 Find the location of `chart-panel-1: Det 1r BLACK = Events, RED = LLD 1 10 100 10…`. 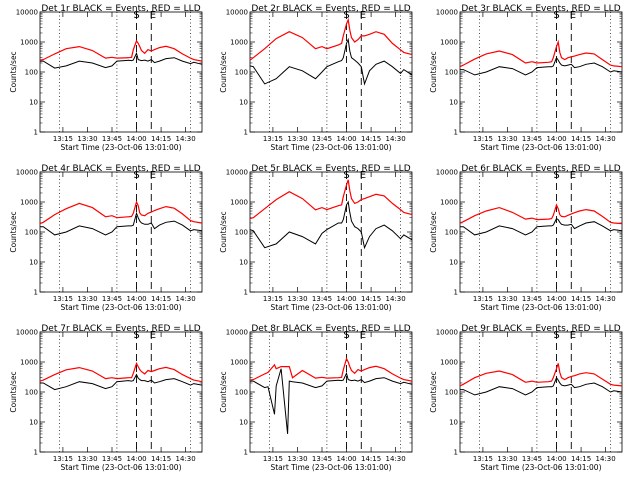

chart-panel-1: Det 1r BLACK = Events, RED = LLD 1 10 100 10… is located at coordinates (106, 78).